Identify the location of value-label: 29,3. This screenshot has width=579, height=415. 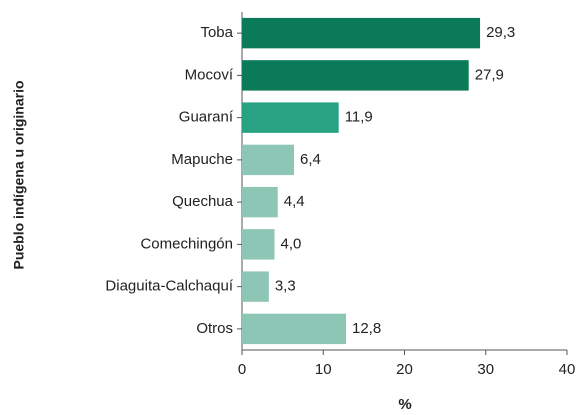
(500, 32).